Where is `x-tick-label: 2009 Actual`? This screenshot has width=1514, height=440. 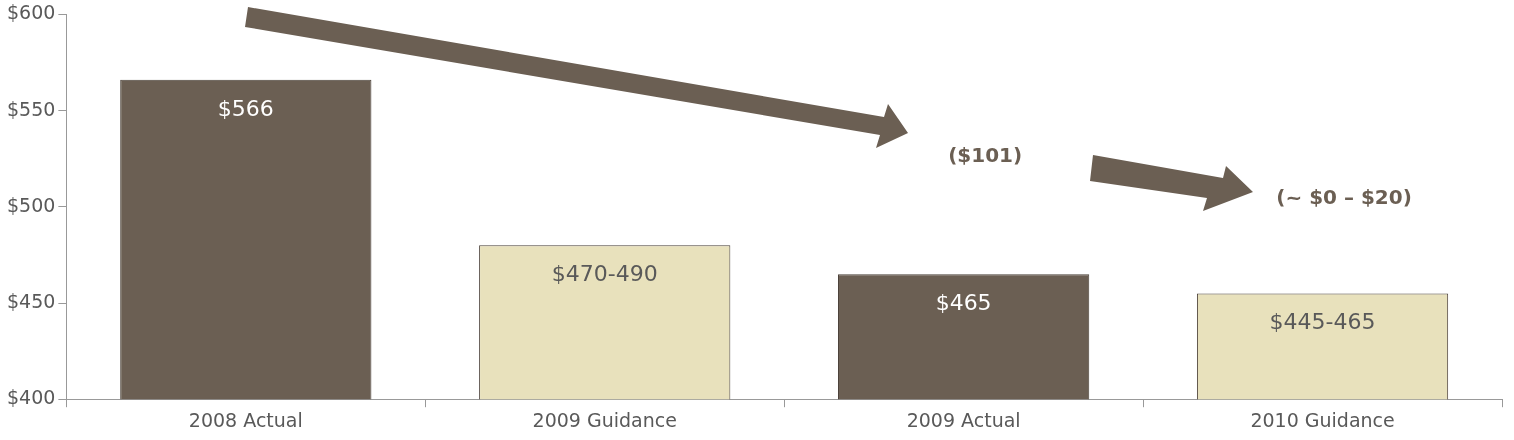 x-tick-label: 2009 Actual is located at coordinates (963, 419).